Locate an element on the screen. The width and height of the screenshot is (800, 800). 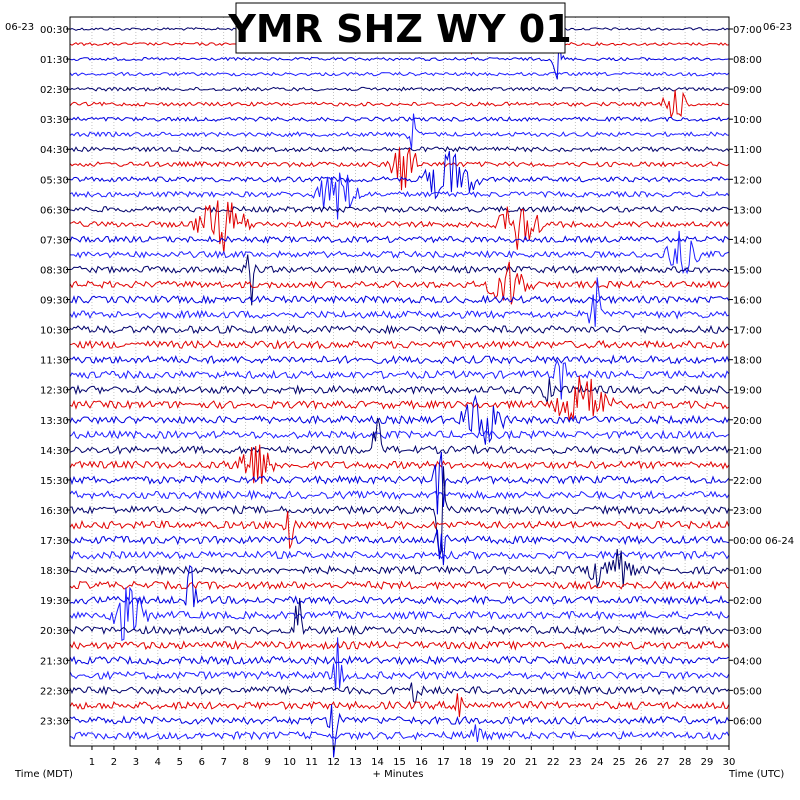
y-tick-label-left: 09:30 is located at coordinates (54, 301).